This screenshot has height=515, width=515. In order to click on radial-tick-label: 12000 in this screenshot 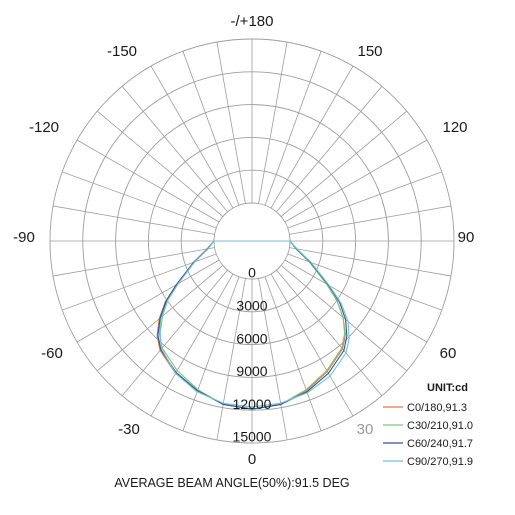, I will do `click(252, 404)`.